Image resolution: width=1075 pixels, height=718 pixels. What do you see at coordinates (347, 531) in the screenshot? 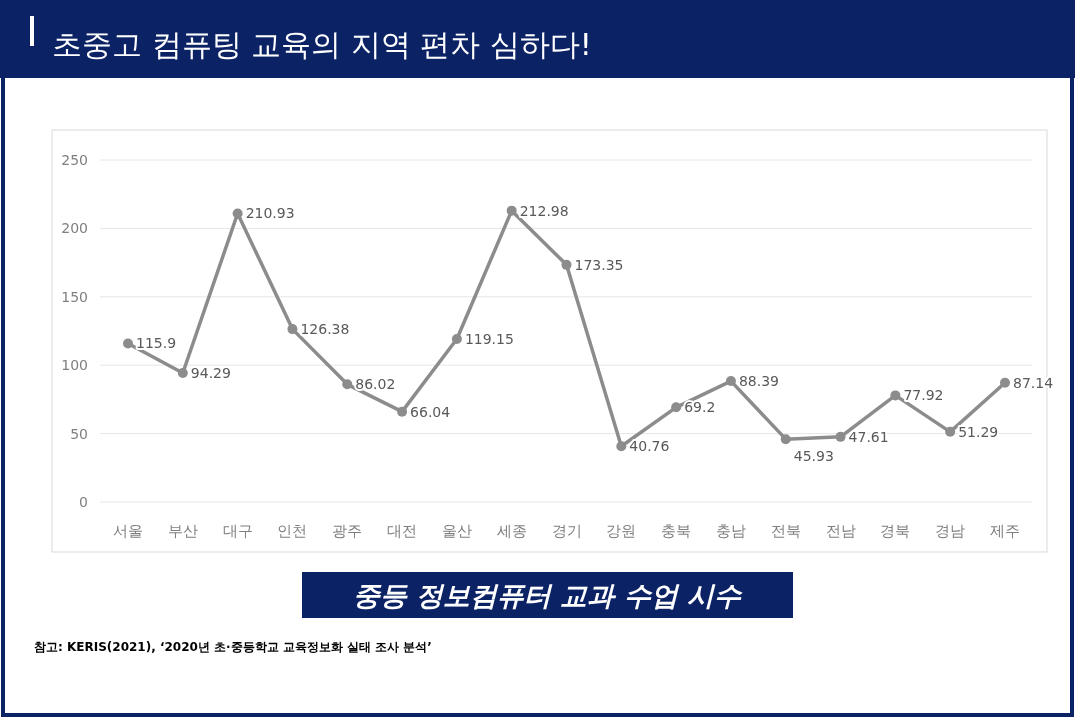
I see `x-tick-label: 광주` at bounding box center [347, 531].